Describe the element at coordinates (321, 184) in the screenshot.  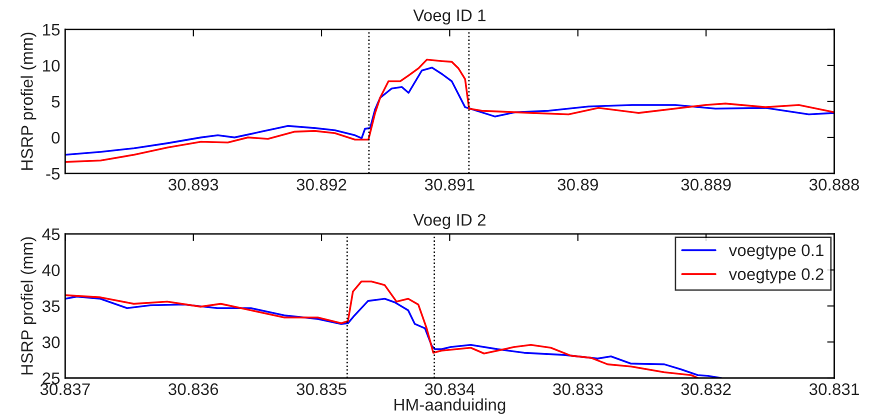
I see `x-tick-label: 30.892` at that location.